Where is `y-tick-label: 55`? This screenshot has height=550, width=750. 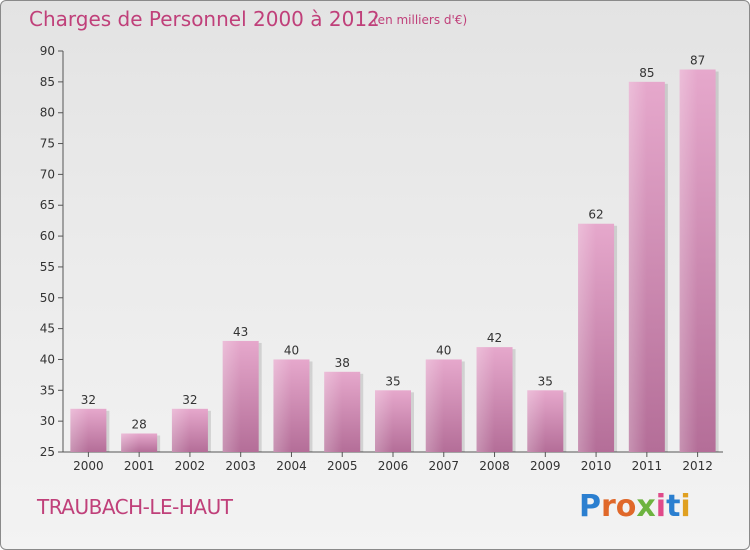 y-tick-label: 55 is located at coordinates (47, 267).